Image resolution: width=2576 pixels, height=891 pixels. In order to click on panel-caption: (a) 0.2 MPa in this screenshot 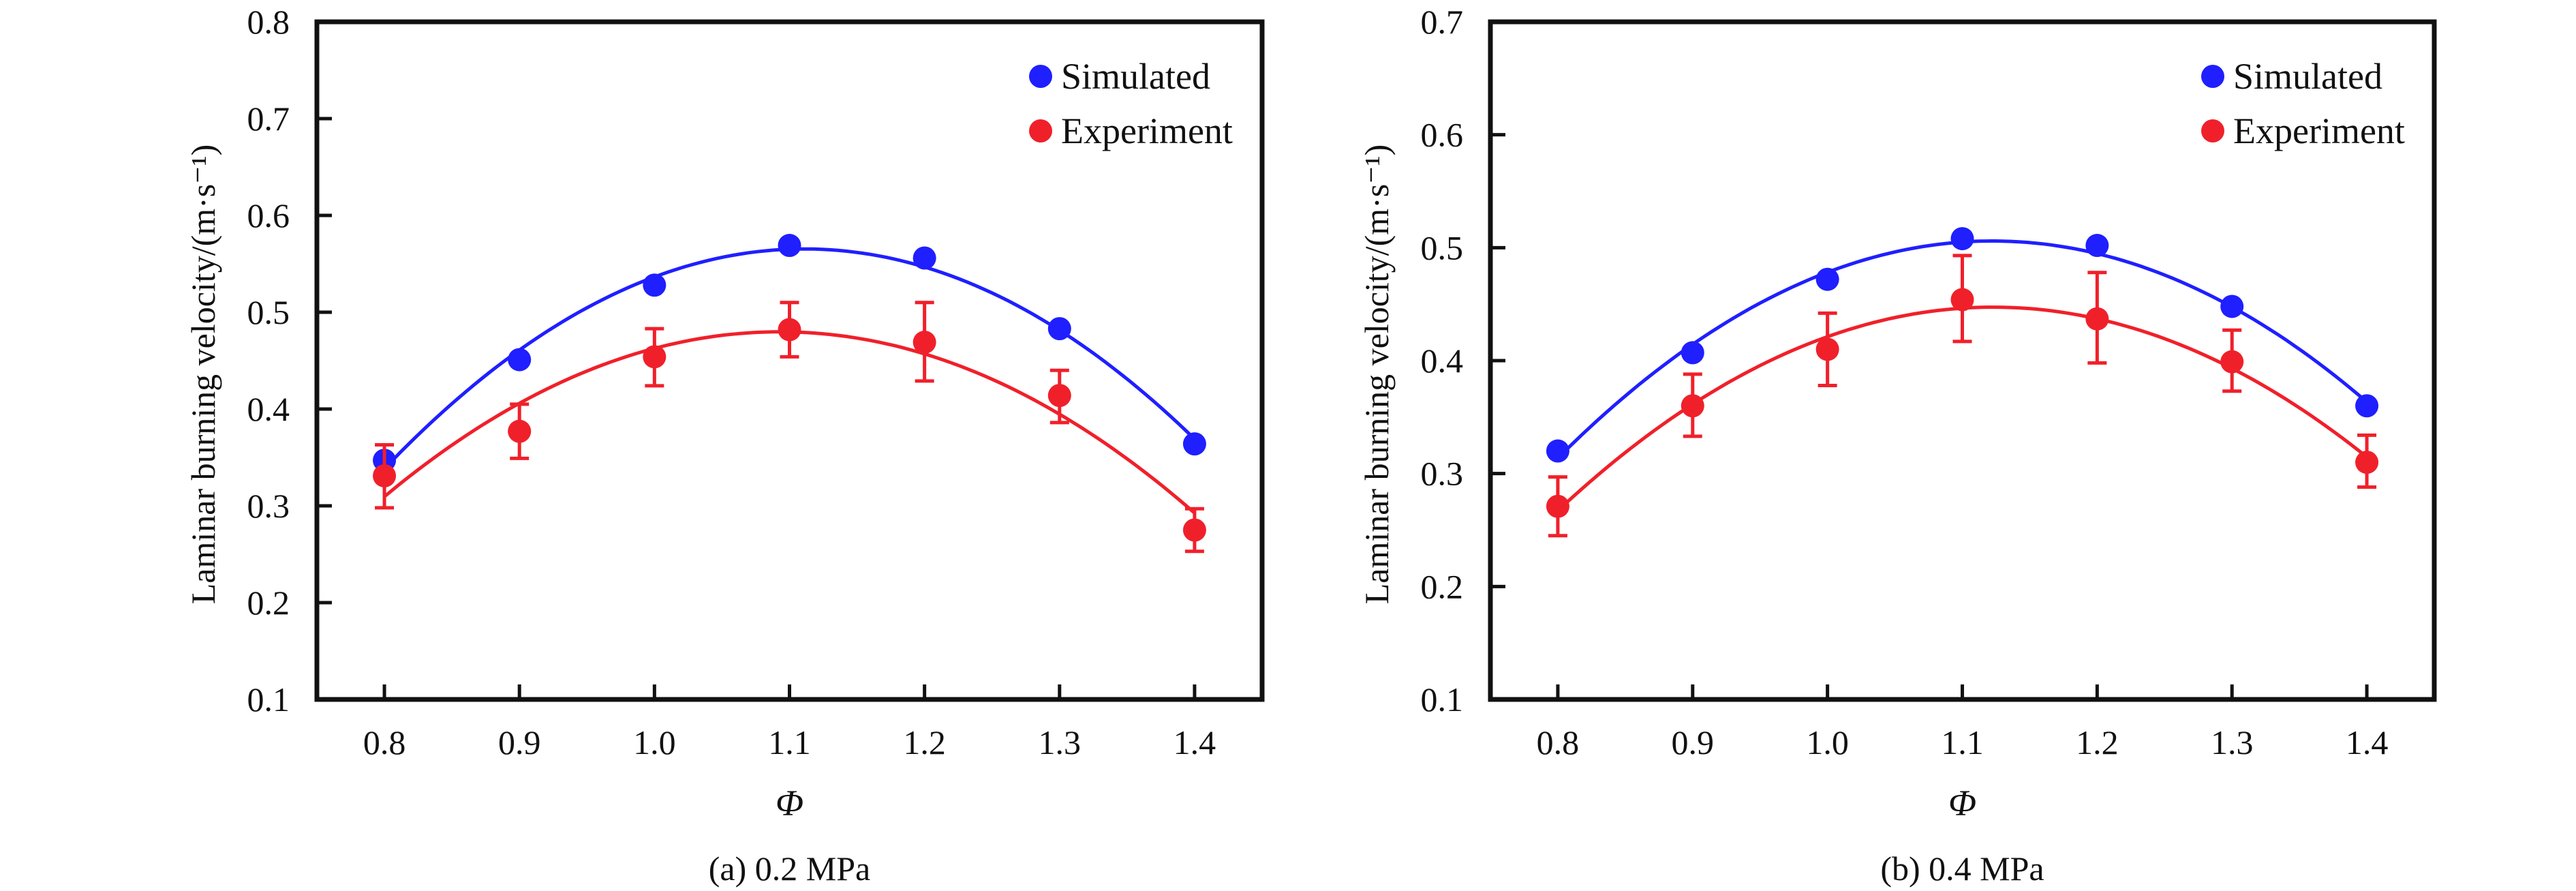, I will do `click(789, 869)`.